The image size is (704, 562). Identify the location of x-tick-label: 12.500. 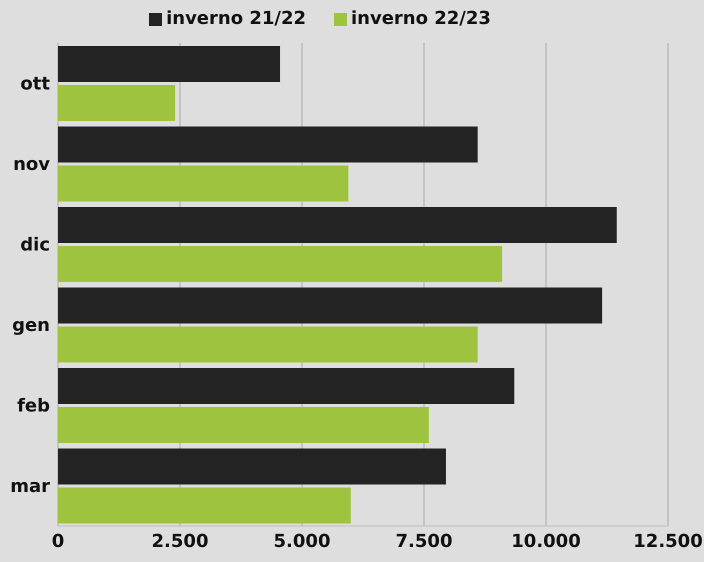
(668, 541).